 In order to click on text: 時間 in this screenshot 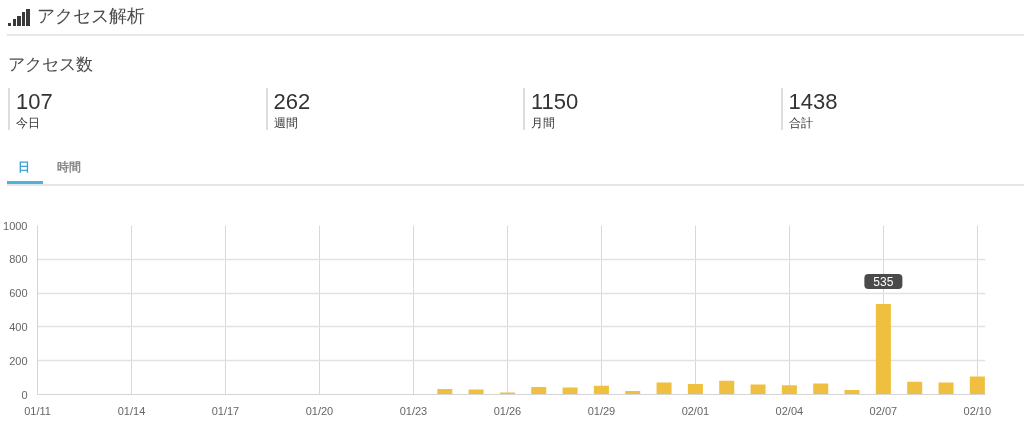, I will do `click(69, 167)`.